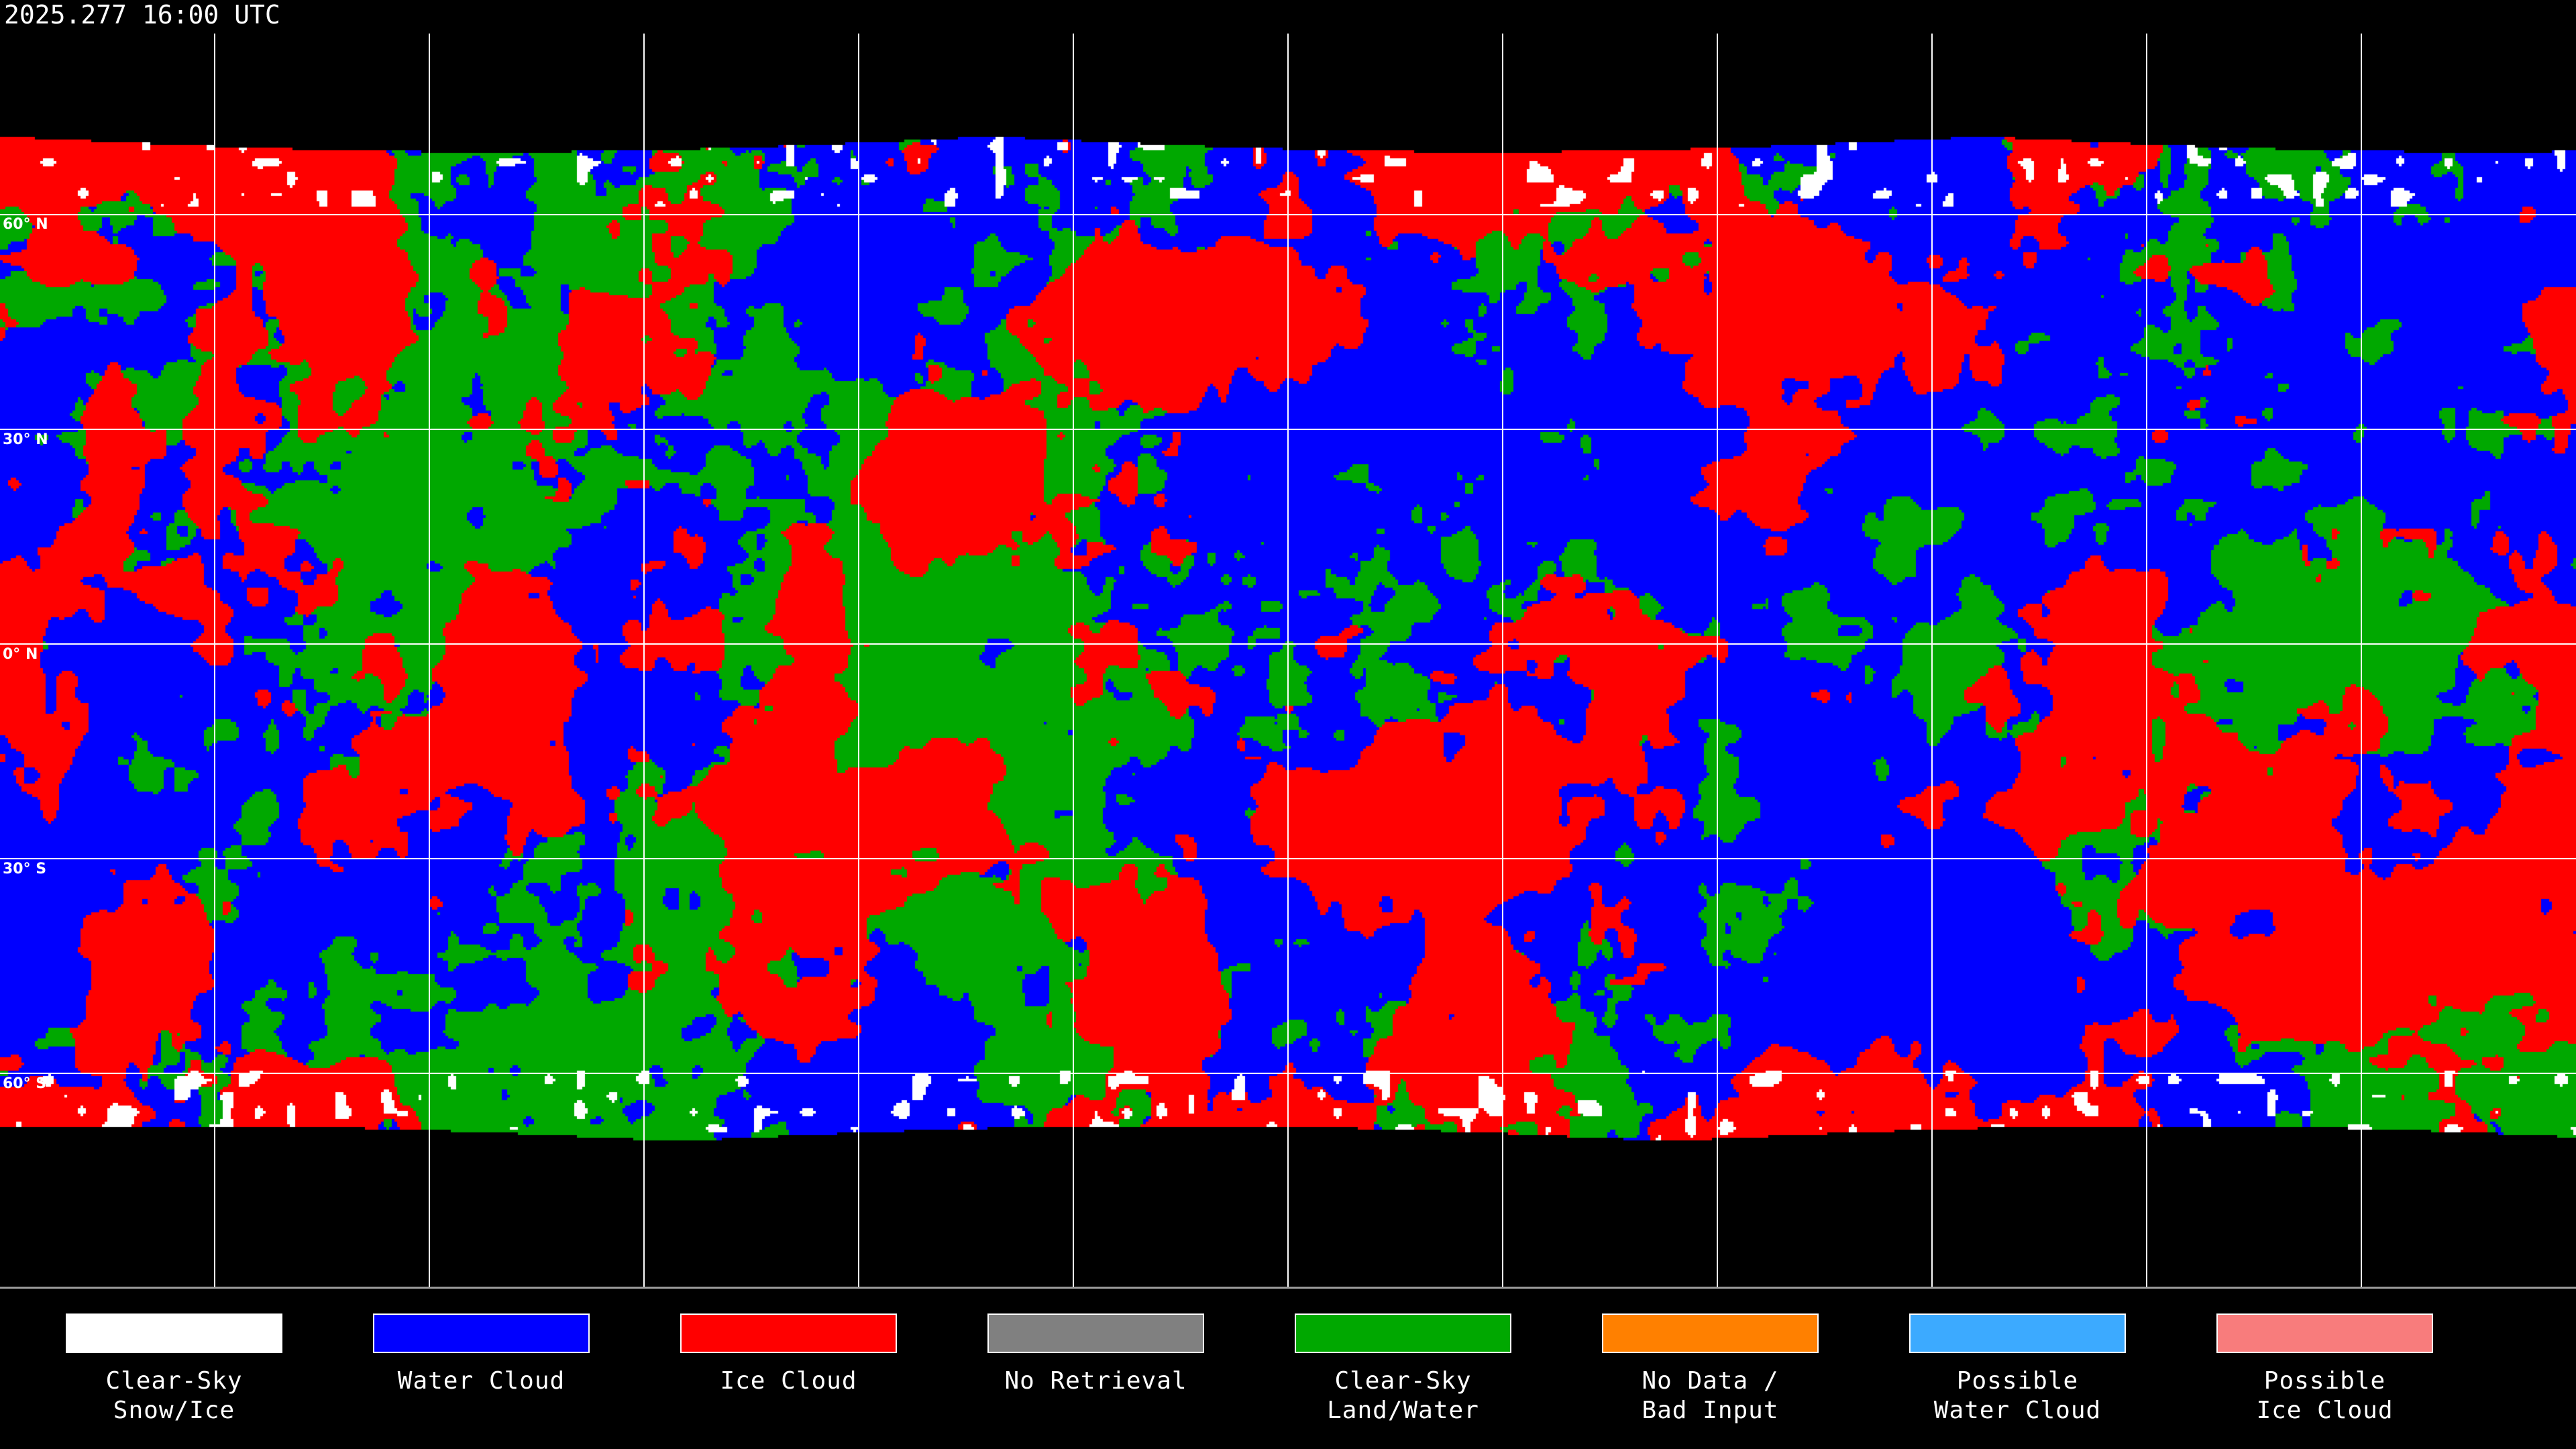 Image resolution: width=2576 pixels, height=1449 pixels. I want to click on legend-divider, so click(1288, 1288).